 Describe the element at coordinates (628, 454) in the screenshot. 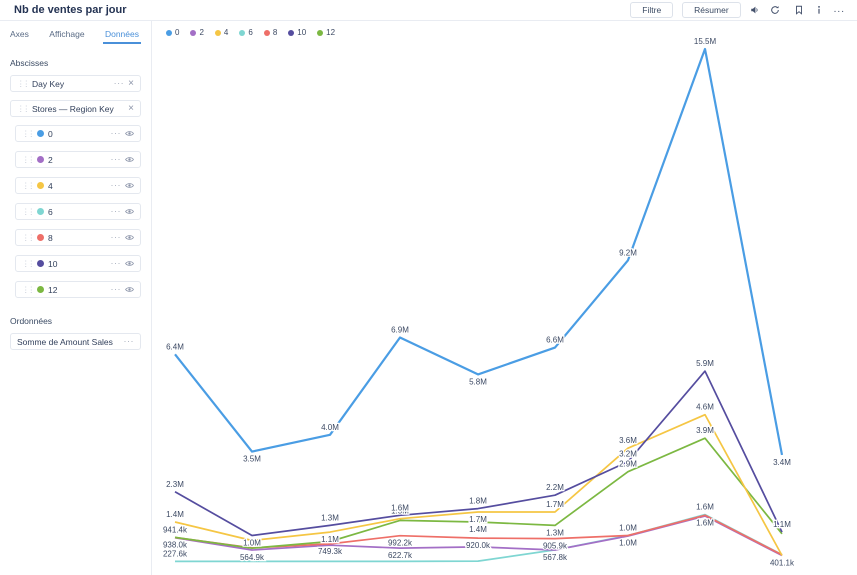

I see `data-label: 3.2M` at that location.